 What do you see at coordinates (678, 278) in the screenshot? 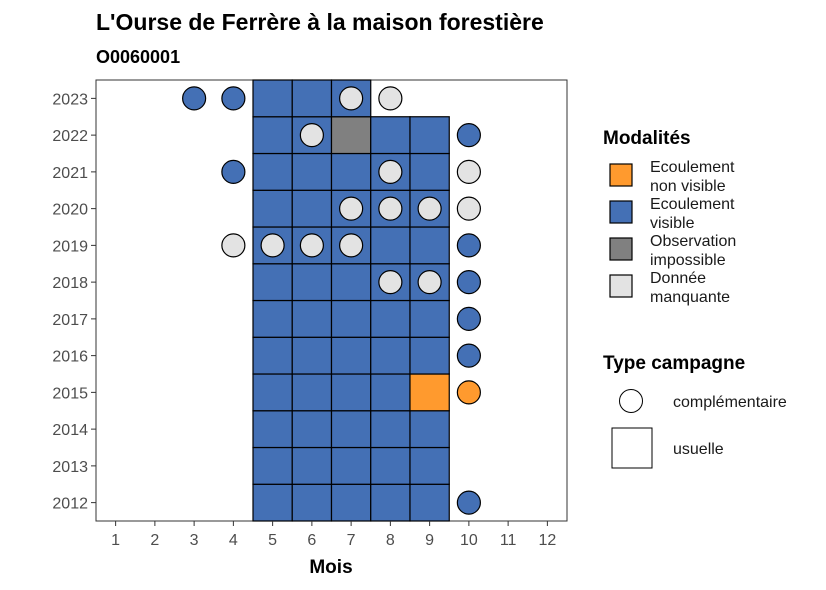
I see `legend-label-line1: Donnée` at bounding box center [678, 278].